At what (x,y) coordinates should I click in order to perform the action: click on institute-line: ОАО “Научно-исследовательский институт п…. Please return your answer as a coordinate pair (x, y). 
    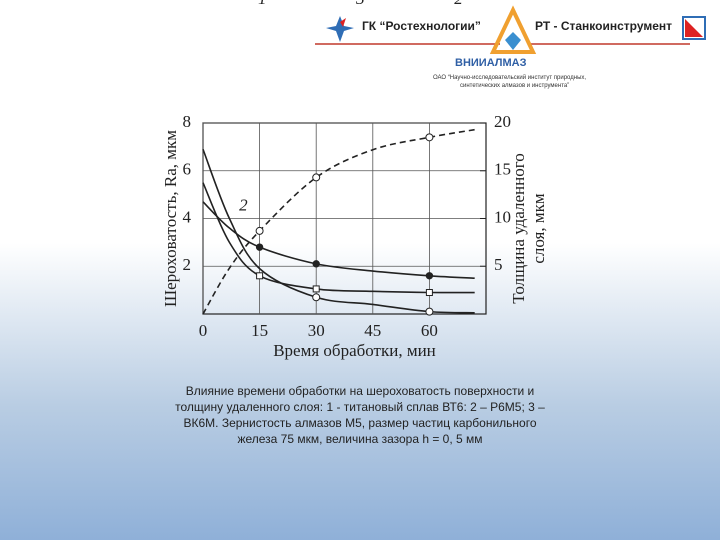
    Looking at the image, I should click on (509, 77).